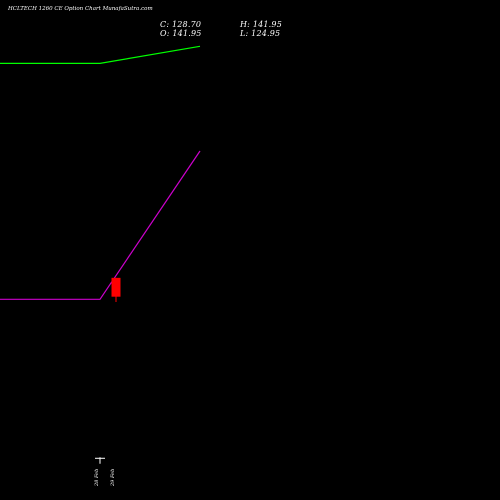 The image size is (500, 500). Describe the element at coordinates (260, 33) in the screenshot. I see `low-value: L: 124.95` at that location.